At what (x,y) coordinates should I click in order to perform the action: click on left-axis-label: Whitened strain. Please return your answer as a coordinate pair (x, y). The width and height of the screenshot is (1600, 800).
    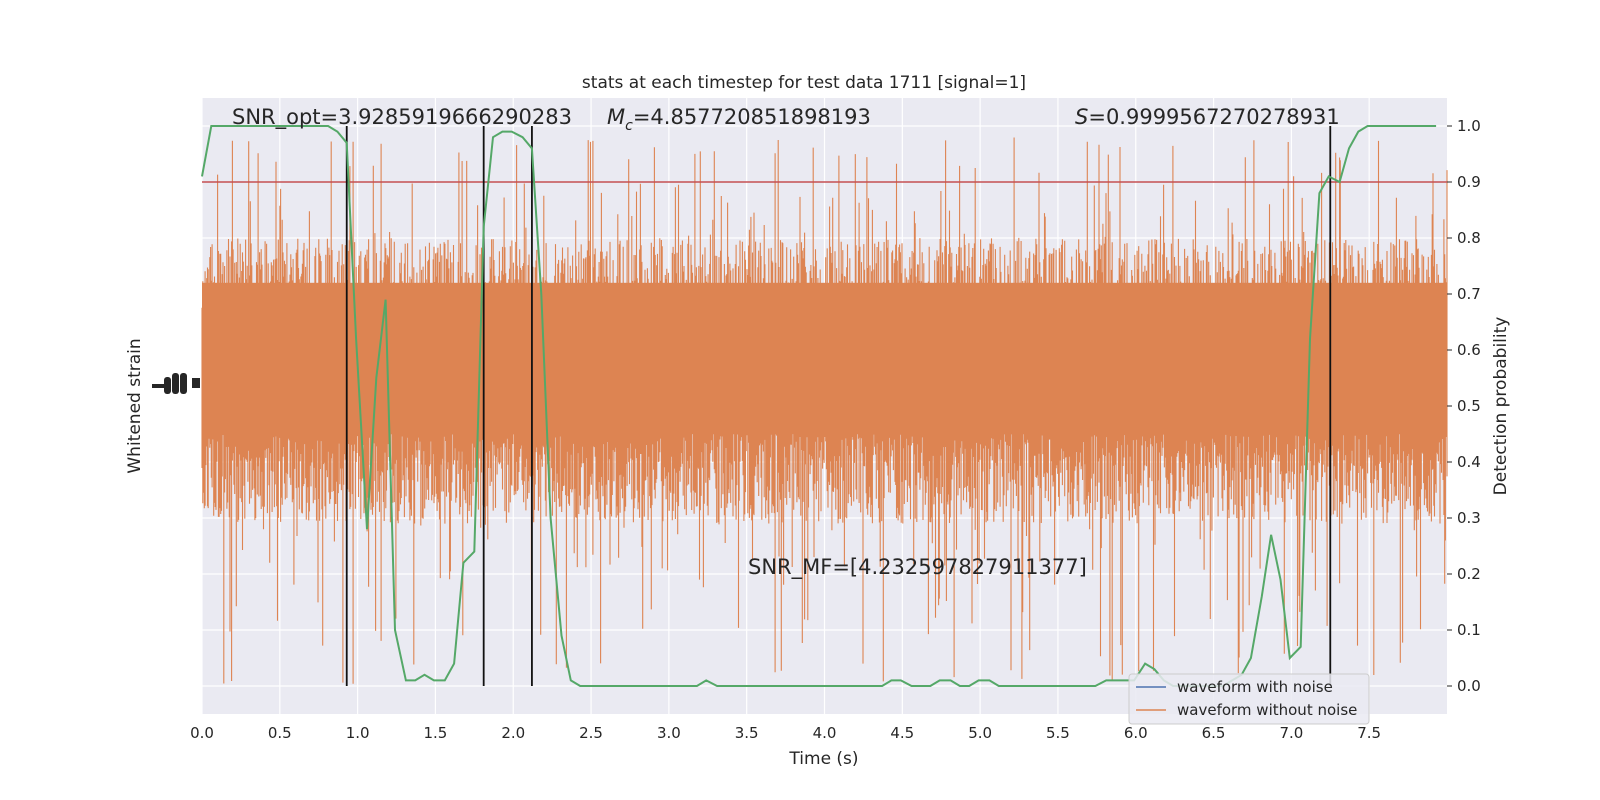
    Looking at the image, I should click on (135, 405).